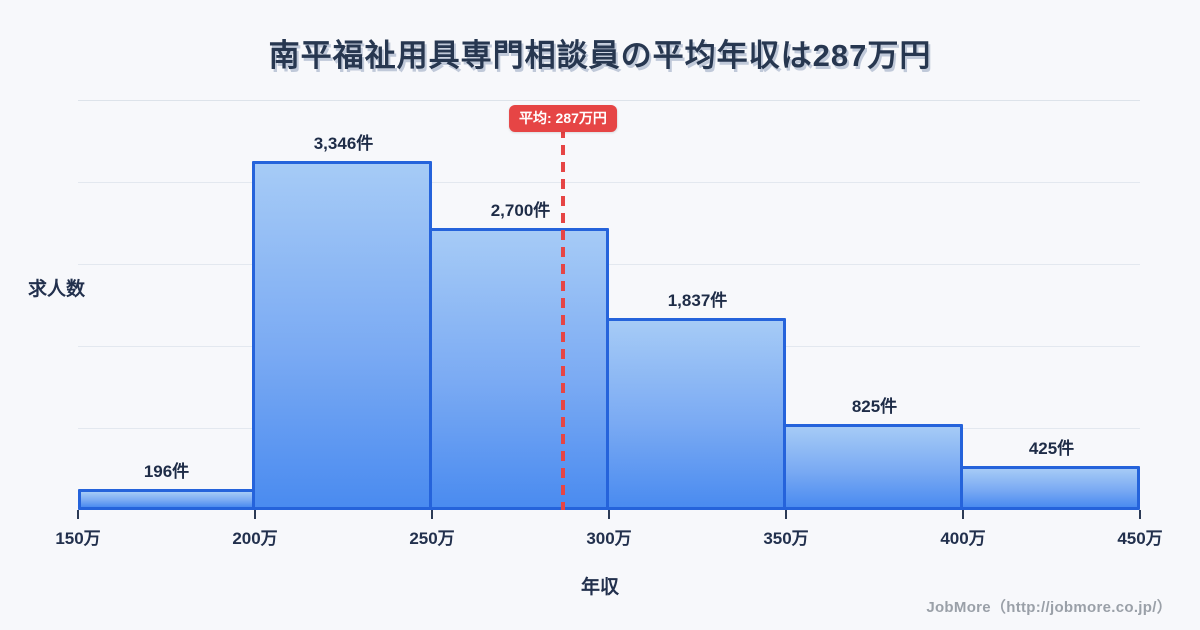 This screenshot has width=1200, height=630. What do you see at coordinates (963, 538) in the screenshot?
I see `x-tick-label-400: 400万` at bounding box center [963, 538].